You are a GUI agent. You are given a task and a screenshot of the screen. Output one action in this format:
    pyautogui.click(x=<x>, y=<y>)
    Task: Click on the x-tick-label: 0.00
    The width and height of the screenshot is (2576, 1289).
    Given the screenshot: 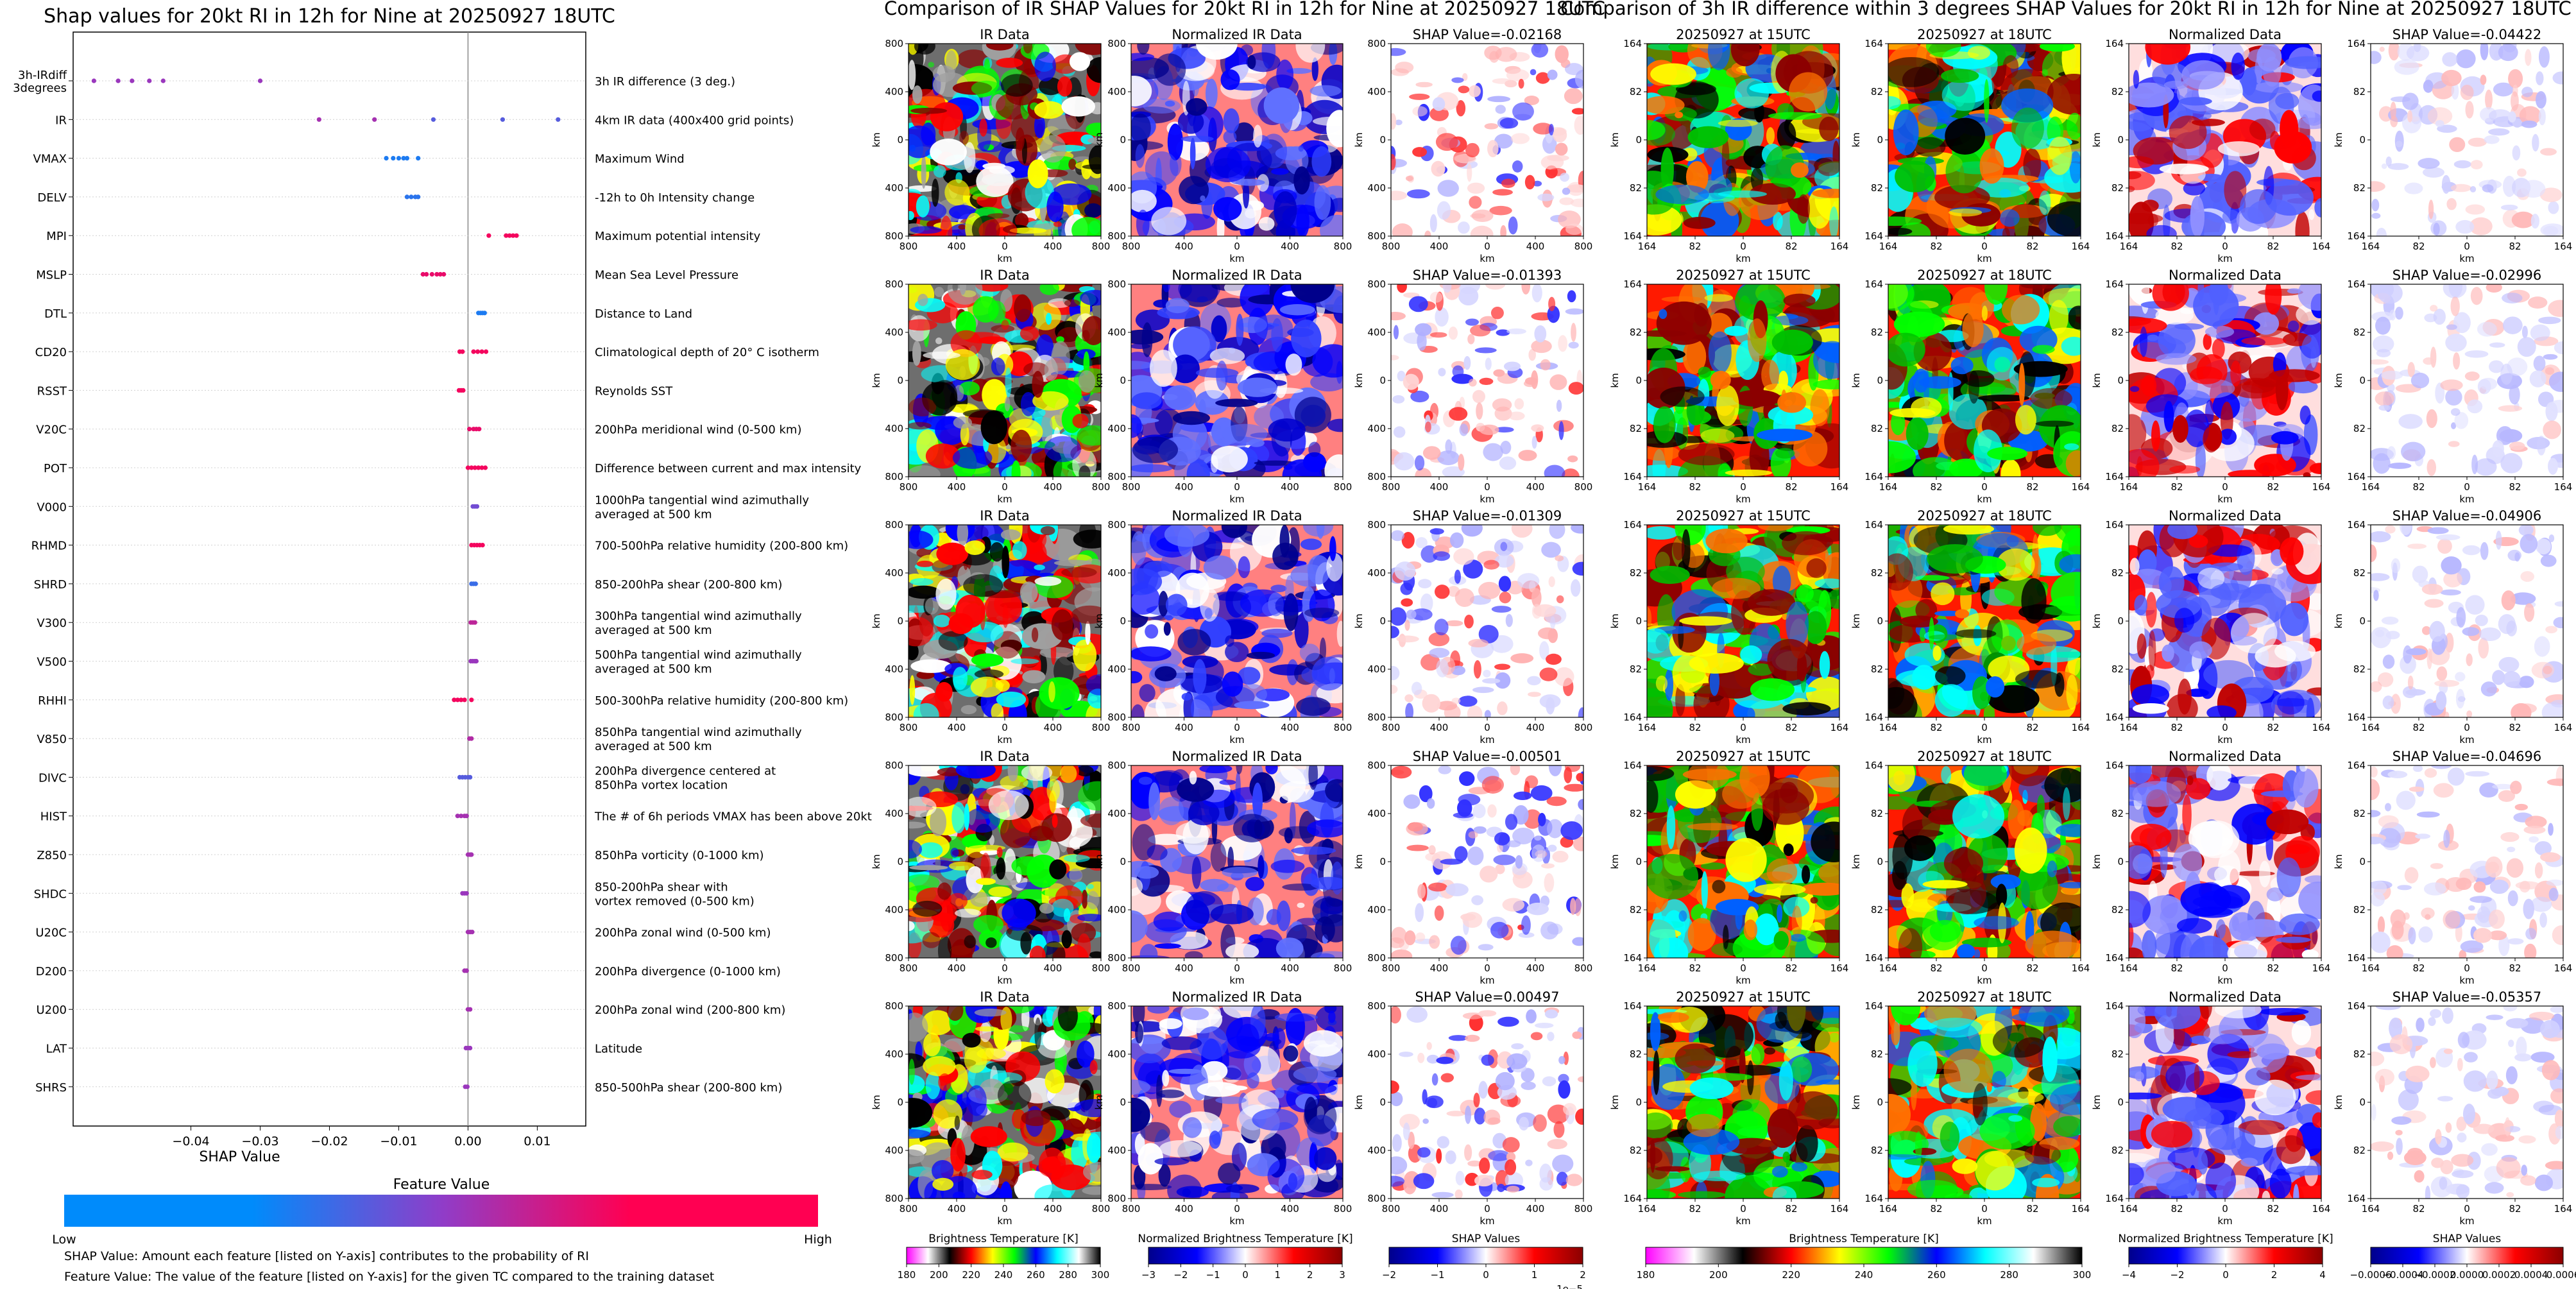 What is the action you would take?
    pyautogui.click(x=467, y=1141)
    